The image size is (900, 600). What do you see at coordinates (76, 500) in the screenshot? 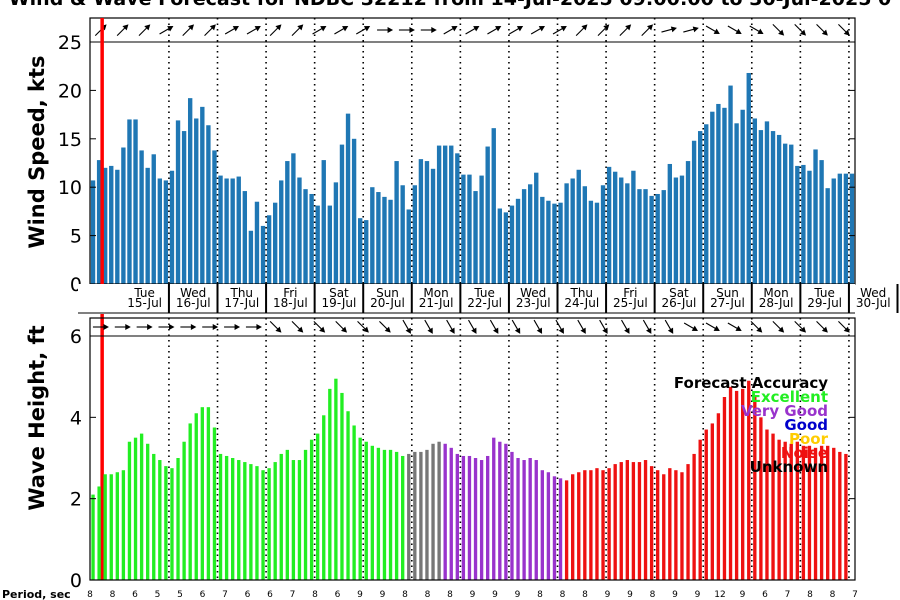
I see `y-tick-label: 2` at bounding box center [76, 500].